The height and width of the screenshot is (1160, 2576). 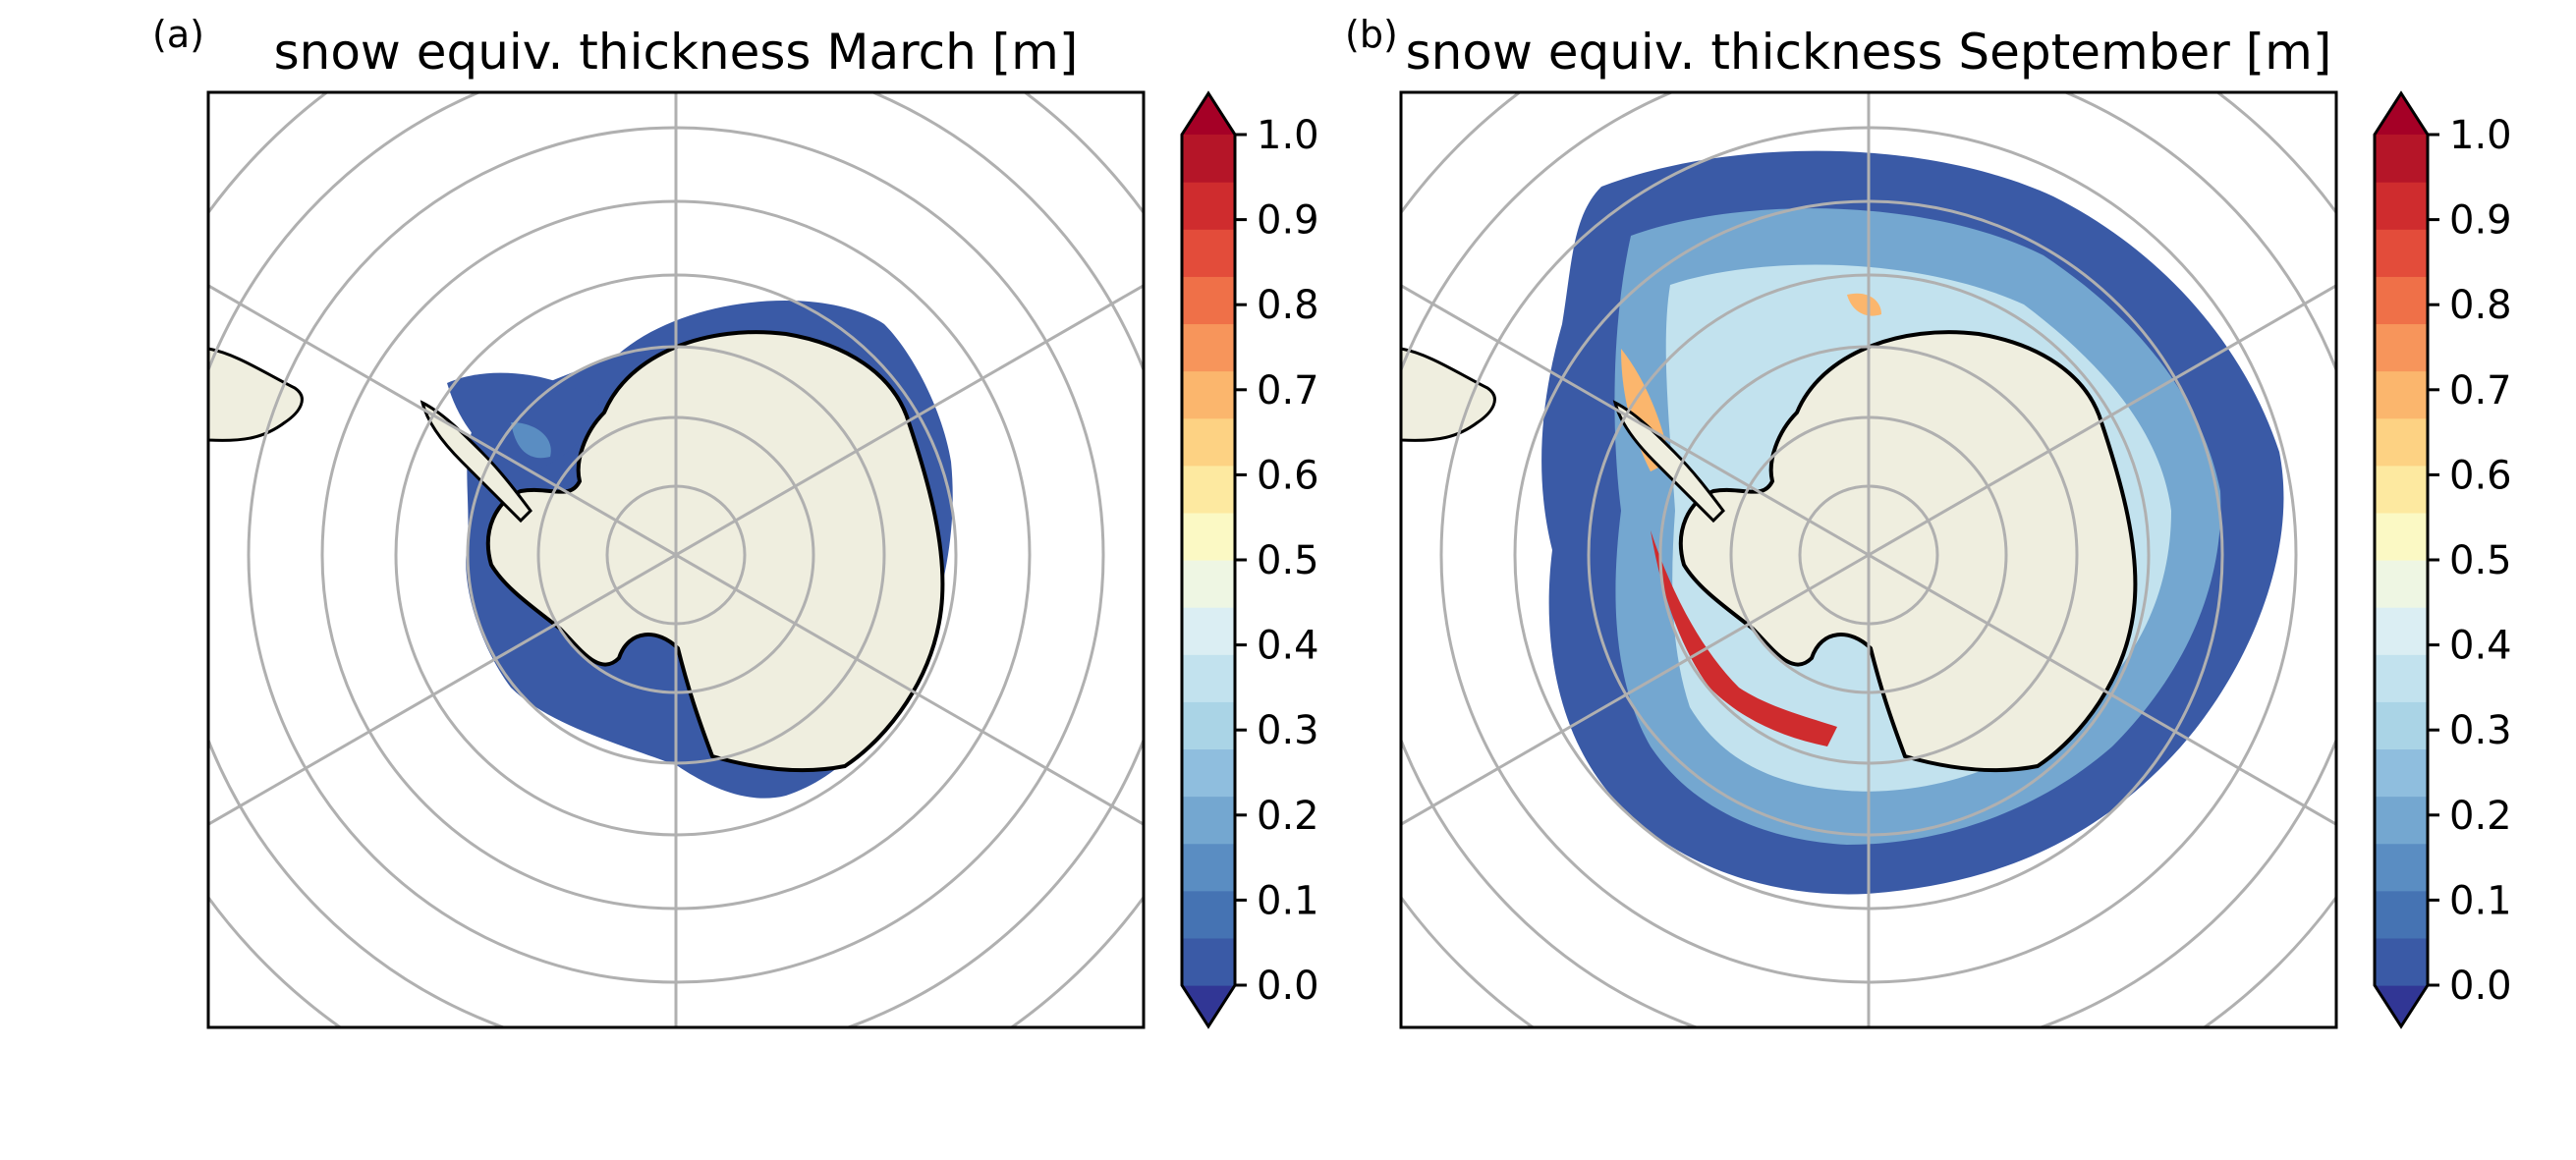 What do you see at coordinates (178, 34) in the screenshot?
I see `panel-label: (a)` at bounding box center [178, 34].